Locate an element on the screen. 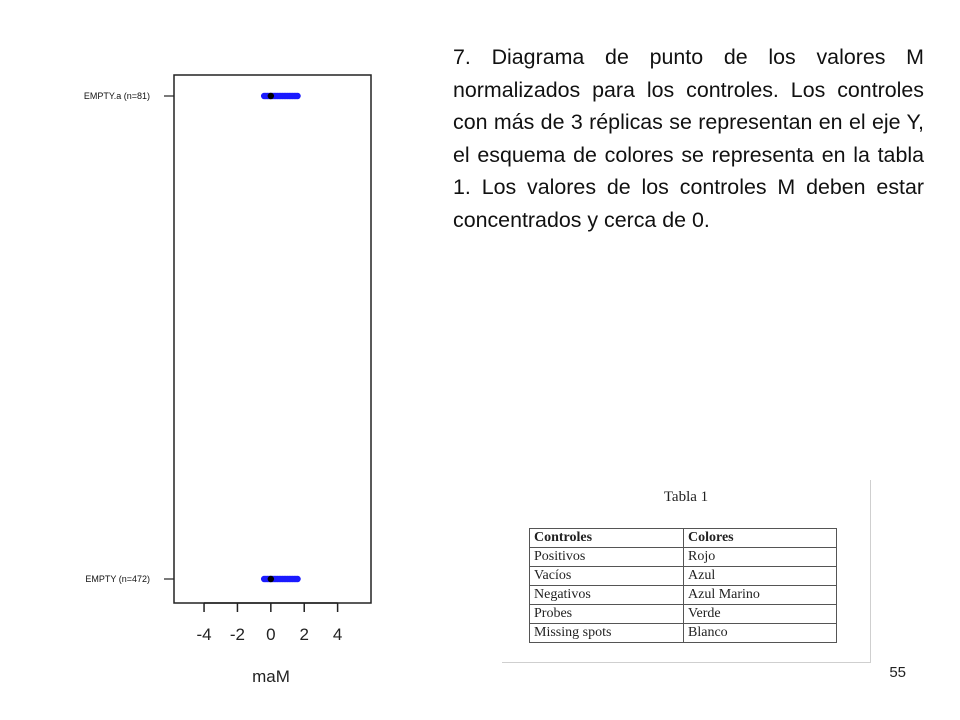 The image size is (960, 720). table-header-colores: Colores is located at coordinates (760, 538).